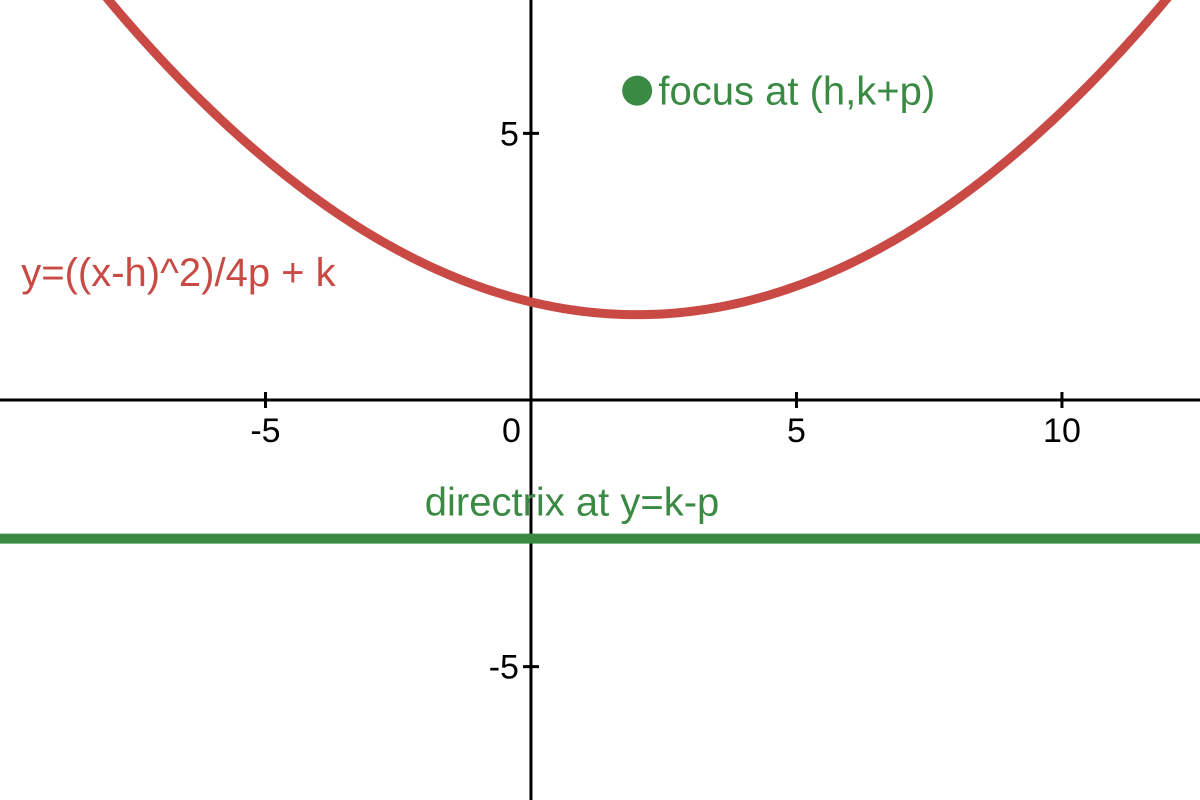 This screenshot has width=1200, height=800. What do you see at coordinates (265, 431) in the screenshot?
I see `x-tick-label: -5` at bounding box center [265, 431].